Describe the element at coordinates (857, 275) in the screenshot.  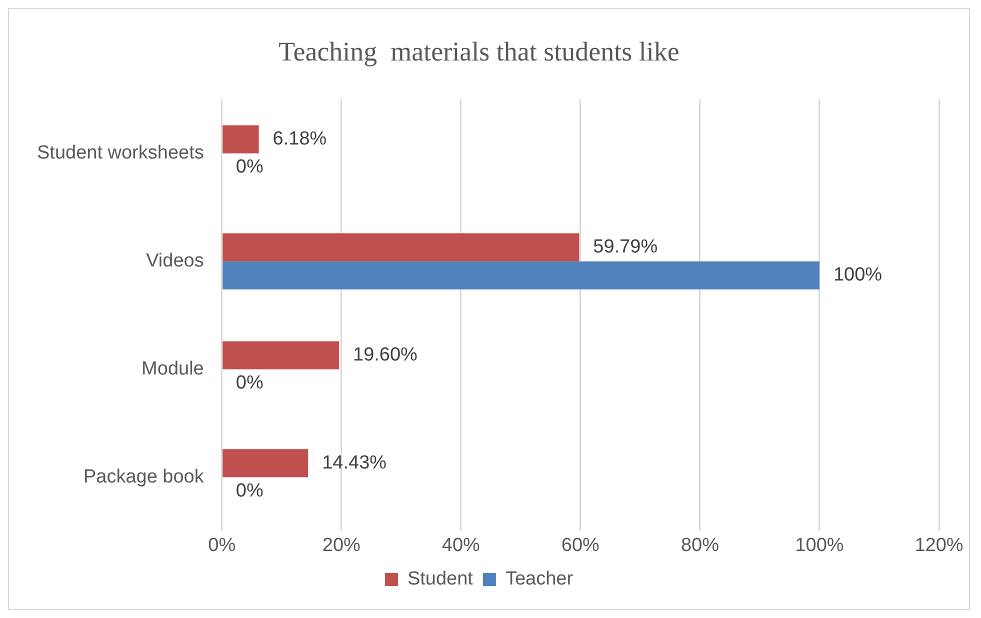
I see `data-label: 100%` at that location.